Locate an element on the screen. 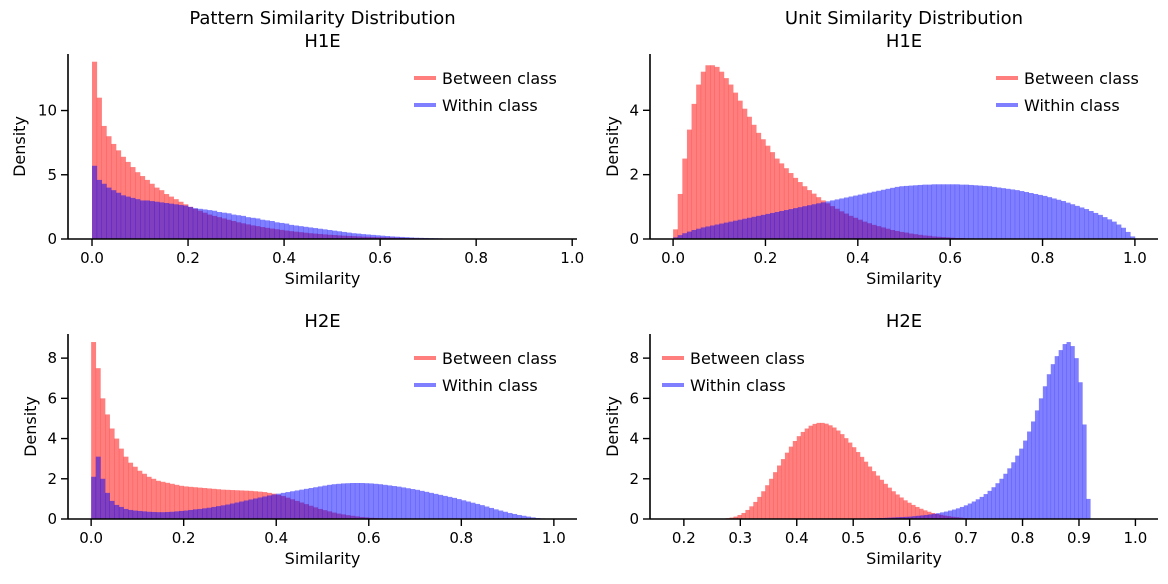 Image resolution: width=1168 pixels, height=584 pixels. x-axis-label: Similarity is located at coordinates (323, 278).